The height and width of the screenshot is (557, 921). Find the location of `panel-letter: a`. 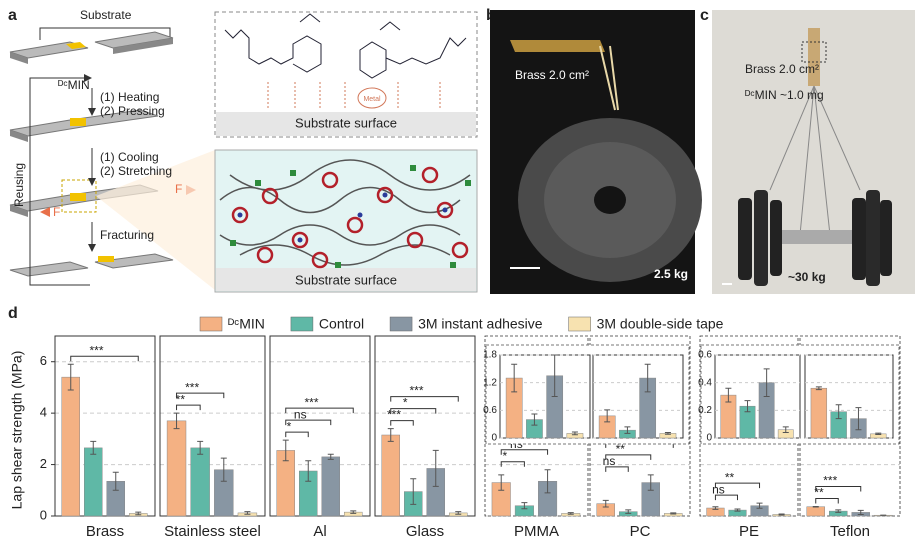

panel-letter: a is located at coordinates (12, 15).